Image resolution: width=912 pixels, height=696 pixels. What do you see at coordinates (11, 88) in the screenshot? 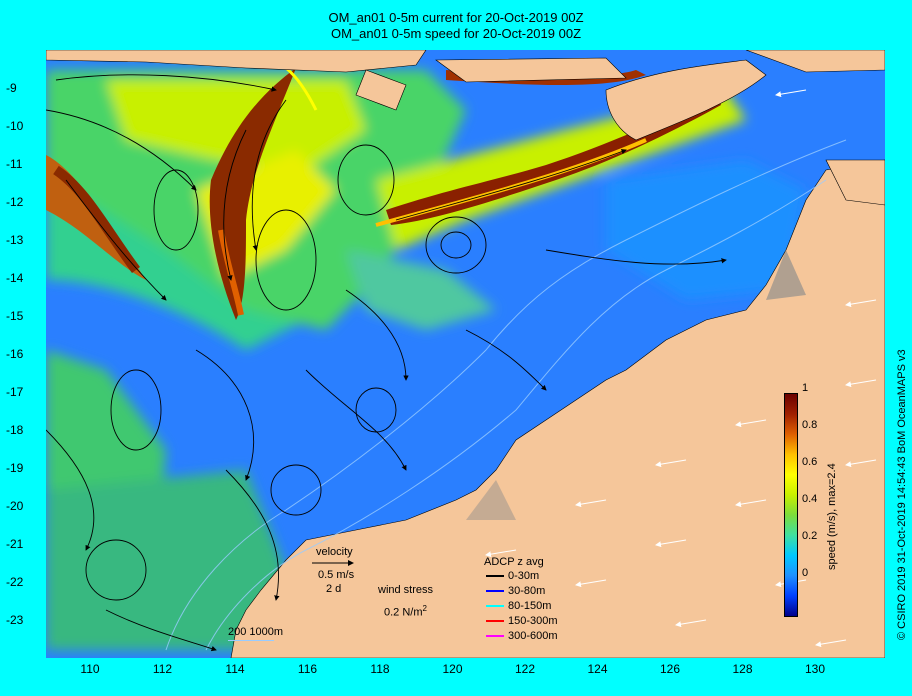
I see `latitude-label: -9` at bounding box center [11, 88].